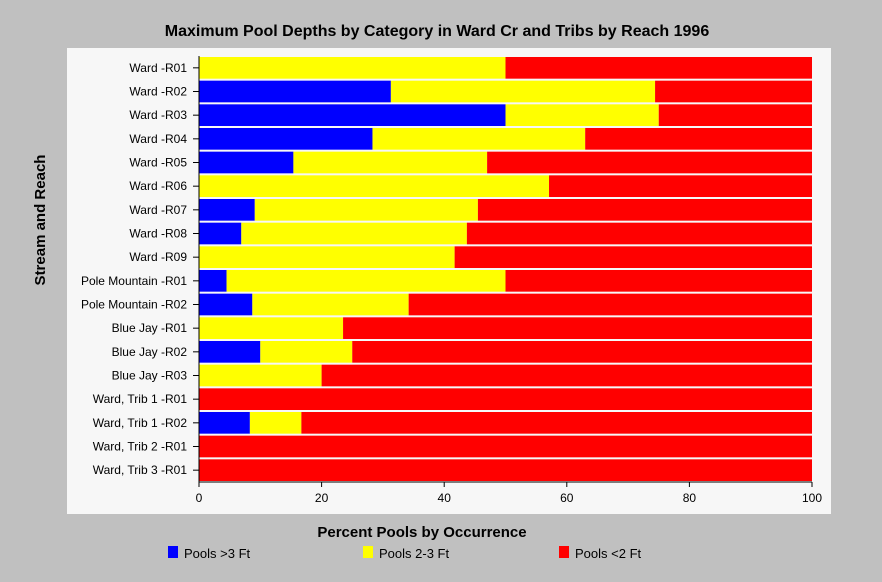 Image resolution: width=882 pixels, height=582 pixels. I want to click on y-tick-label: Ward, Trib 1 -R01, so click(140, 399).